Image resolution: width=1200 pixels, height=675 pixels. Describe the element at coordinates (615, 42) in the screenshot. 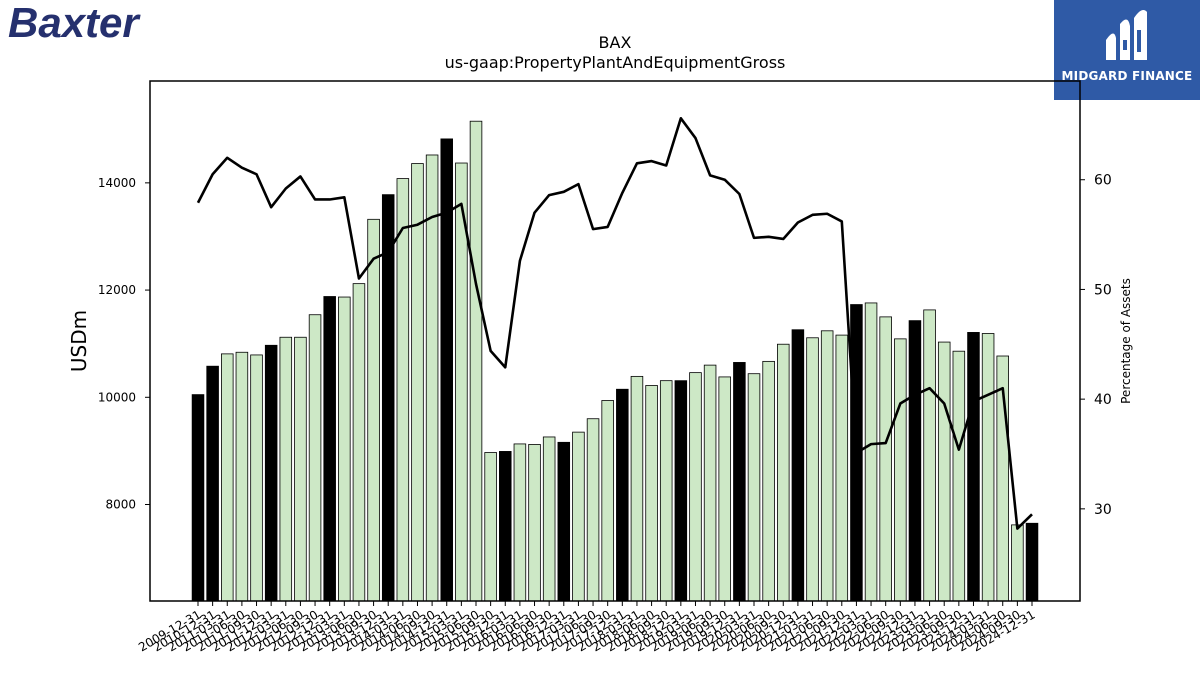

I see `chart-title: BAX` at that location.